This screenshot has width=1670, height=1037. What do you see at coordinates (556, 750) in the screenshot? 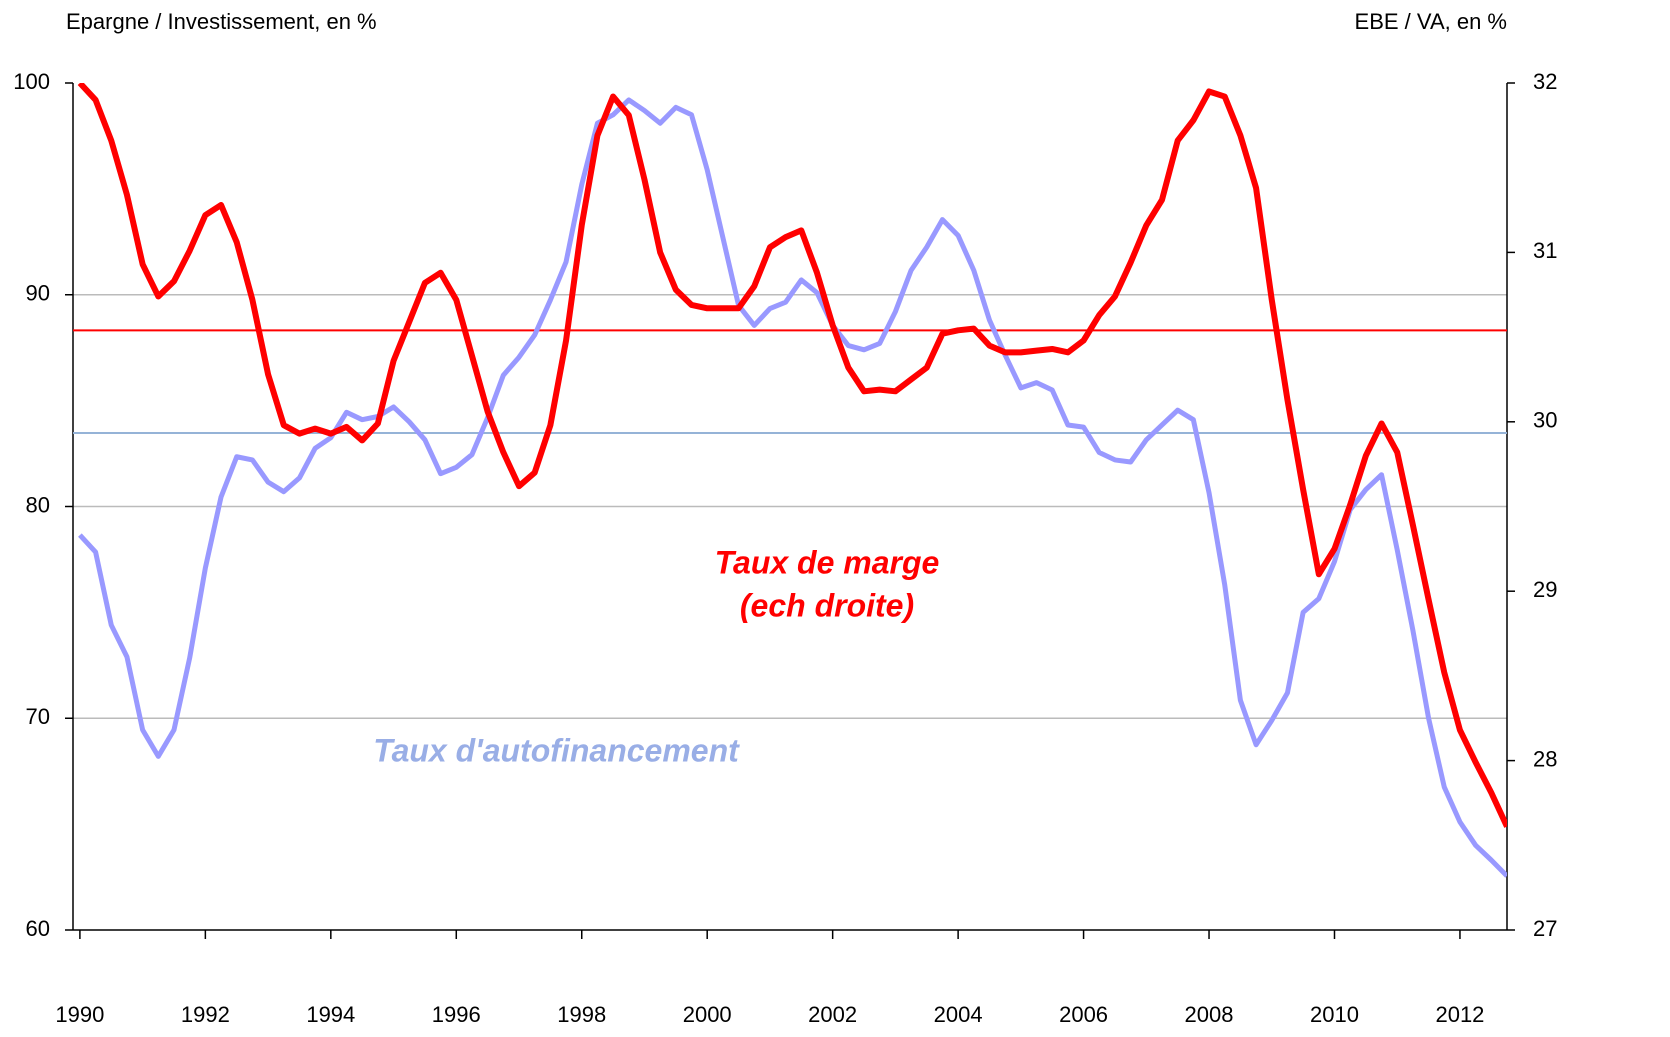
I see `annotation: Taux d'autofinancement` at bounding box center [556, 750].